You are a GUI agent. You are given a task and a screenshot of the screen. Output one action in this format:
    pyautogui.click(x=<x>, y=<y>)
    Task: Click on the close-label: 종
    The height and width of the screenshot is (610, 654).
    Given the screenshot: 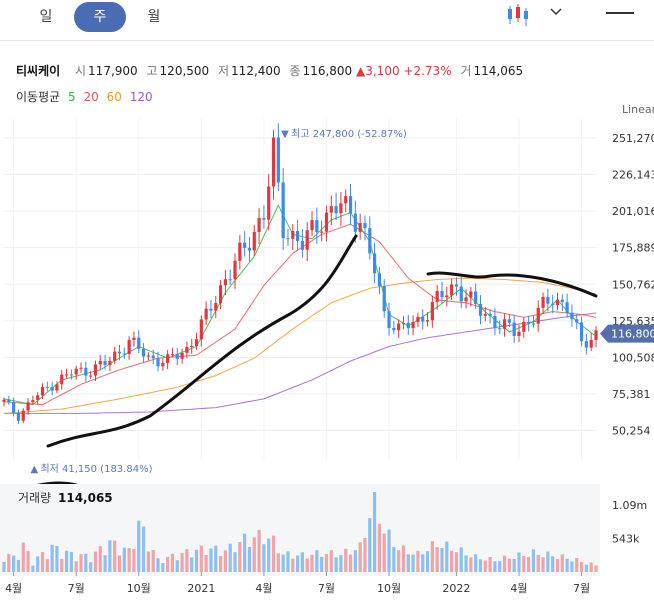 What is the action you would take?
    pyautogui.click(x=295, y=71)
    